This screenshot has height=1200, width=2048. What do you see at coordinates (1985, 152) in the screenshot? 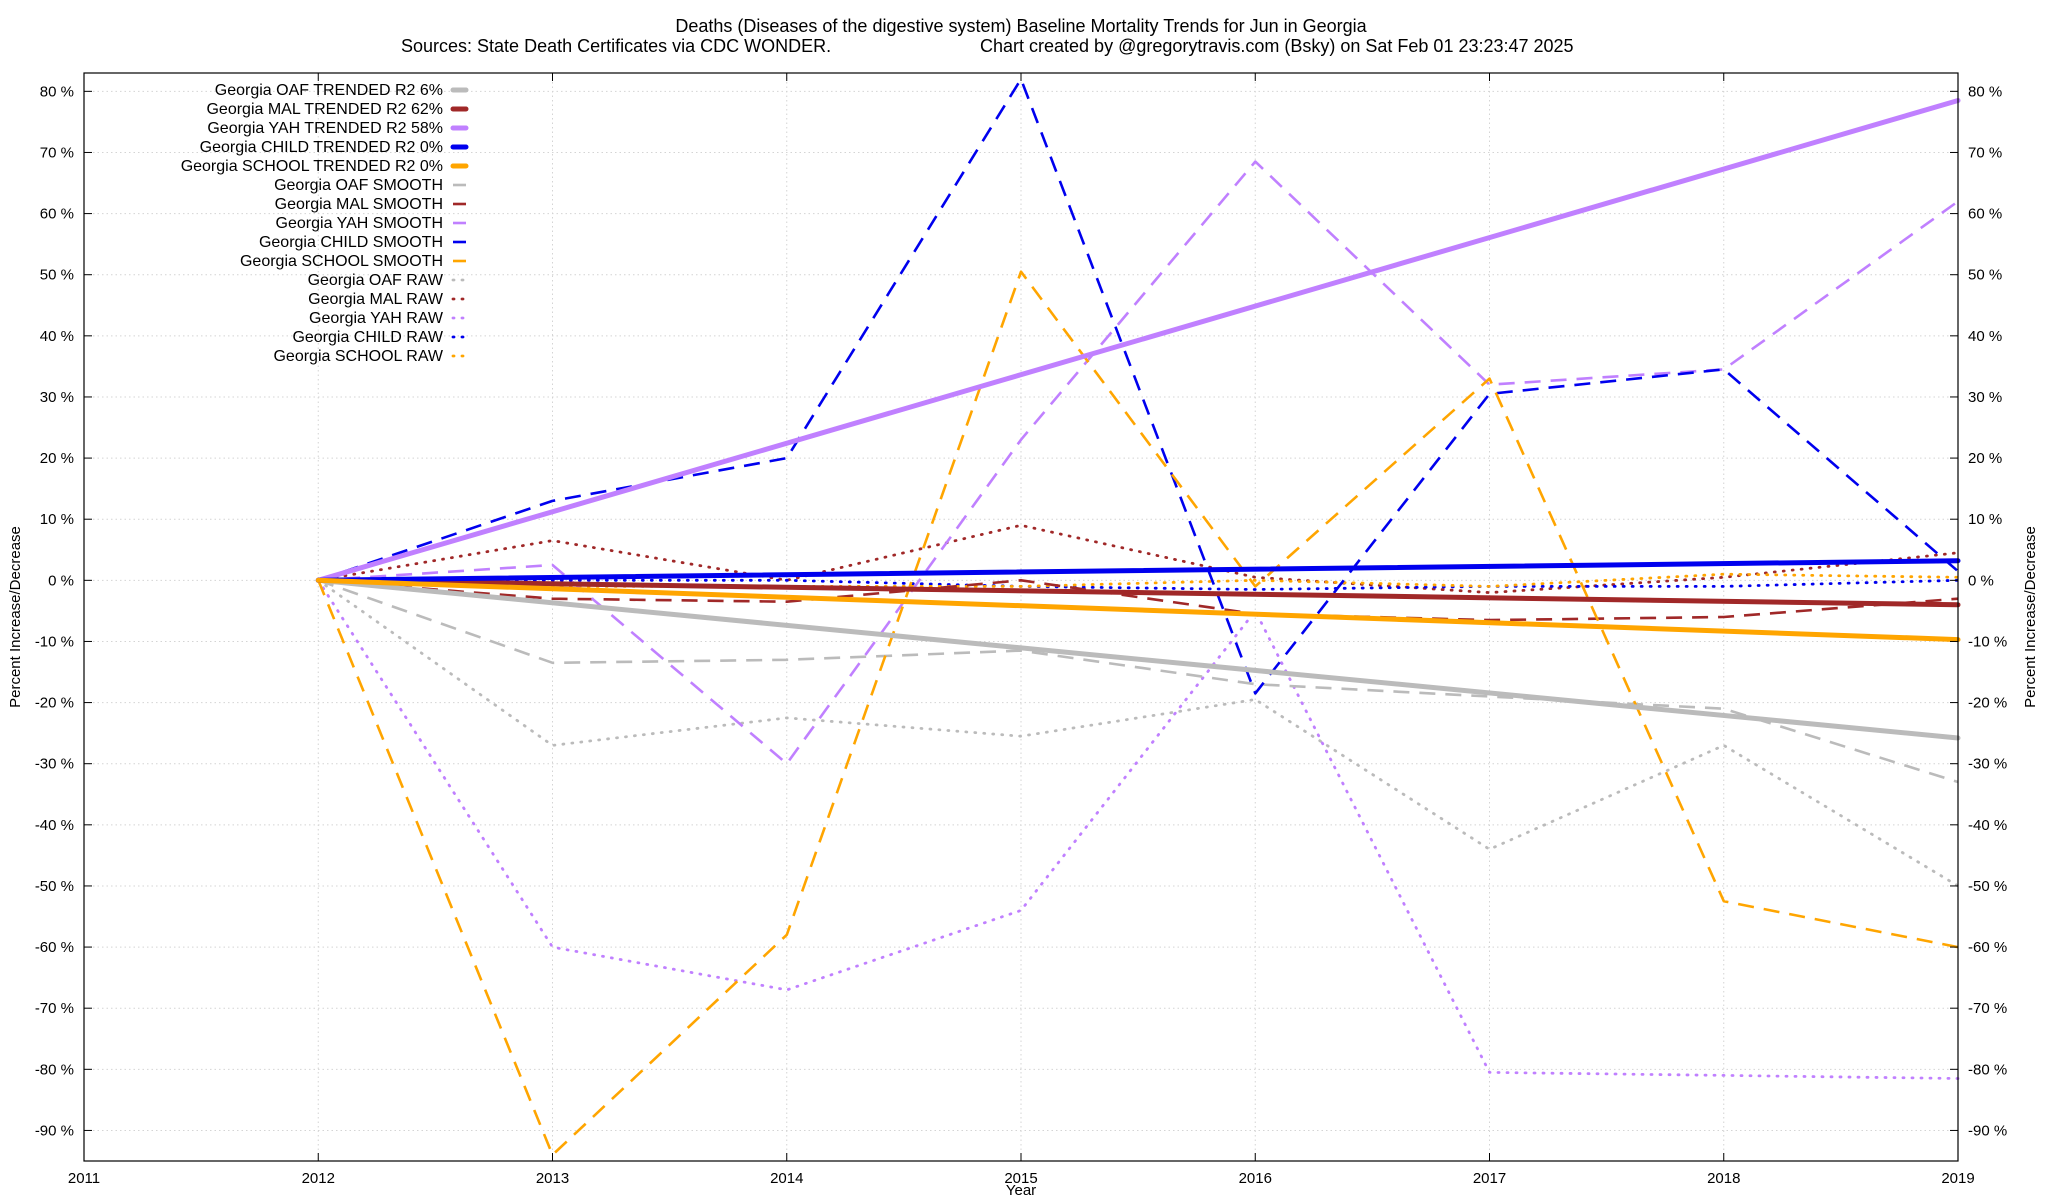
I see `y-tick-label-right: 70 %` at bounding box center [1985, 152].